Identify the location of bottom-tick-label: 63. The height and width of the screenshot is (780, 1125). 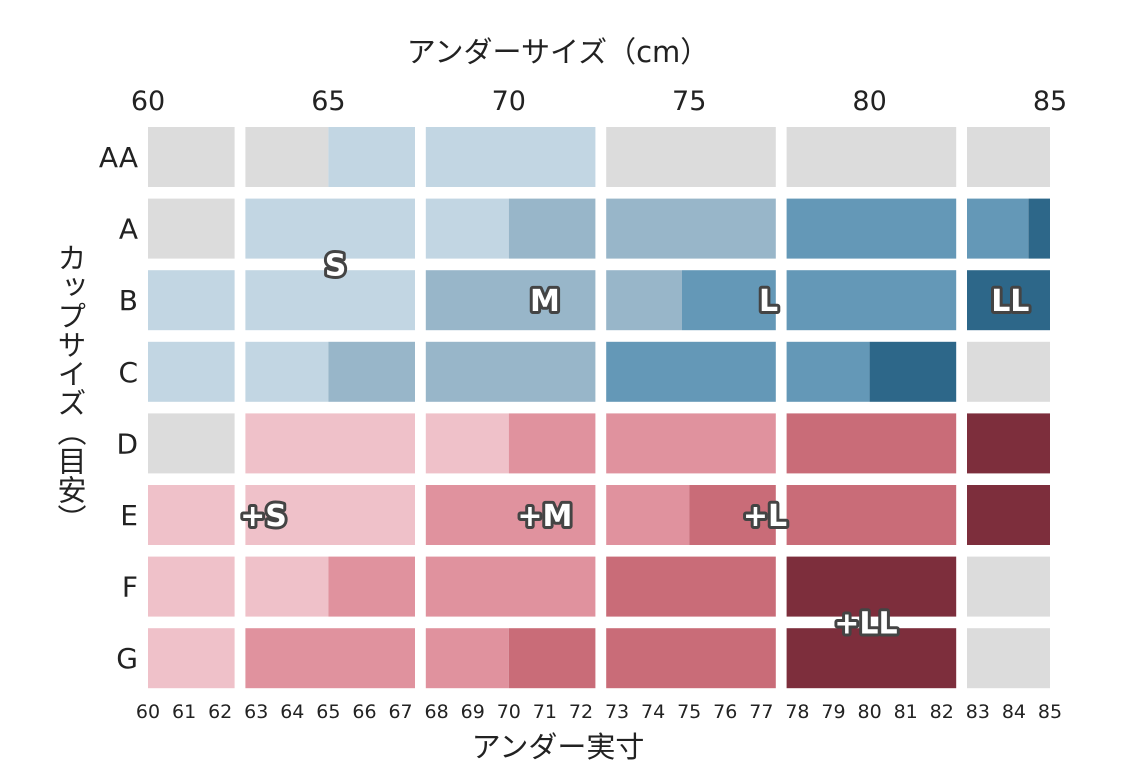
(256, 712).